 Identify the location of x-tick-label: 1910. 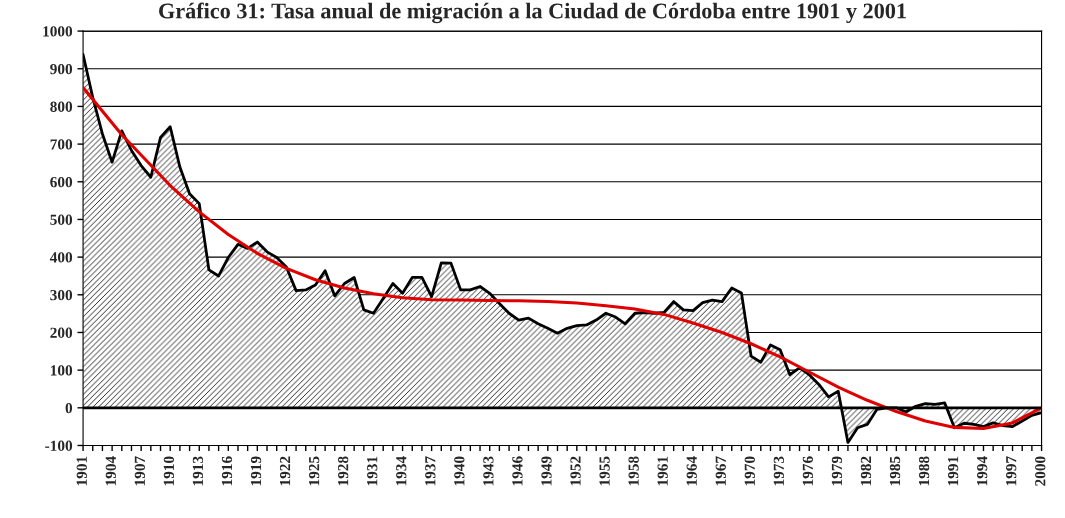
(169, 471).